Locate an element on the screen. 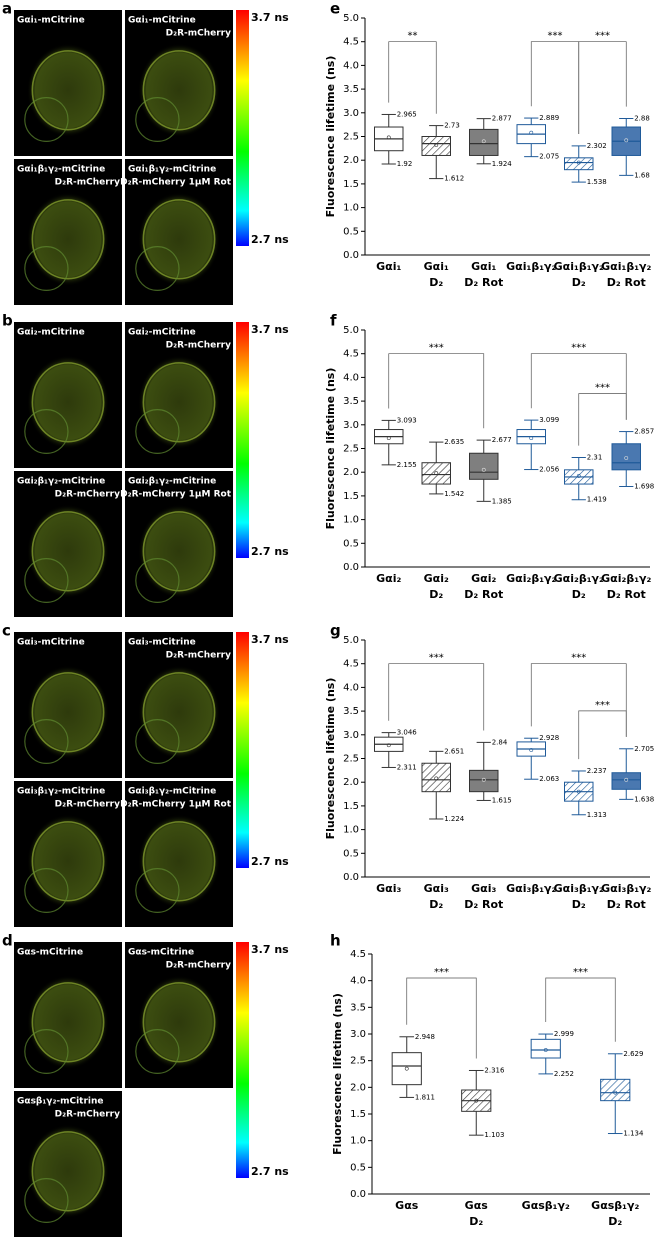  scale-label: 2.7 ns is located at coordinates (270, 551).